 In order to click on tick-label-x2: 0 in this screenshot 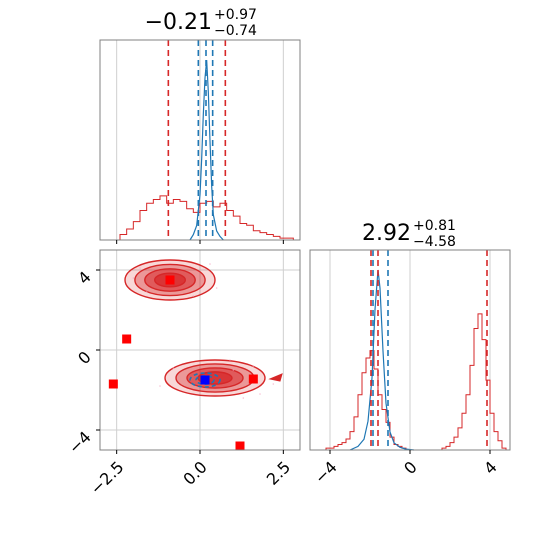, I will do `click(410, 467)`.